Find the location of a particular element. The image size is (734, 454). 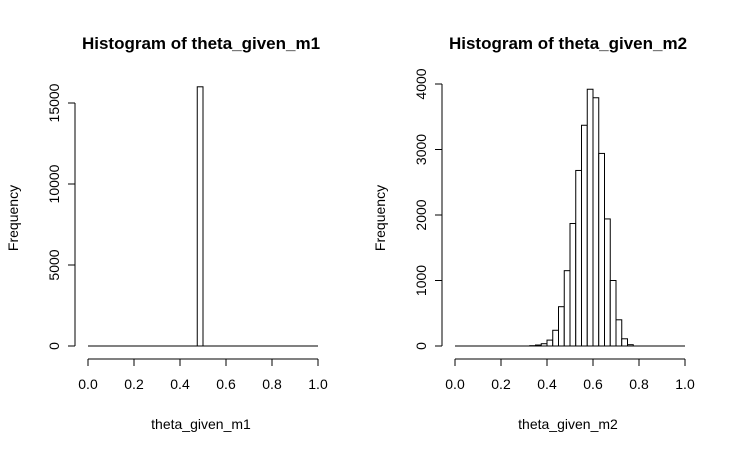

y-tick-label: 15000 is located at coordinates (54, 102).